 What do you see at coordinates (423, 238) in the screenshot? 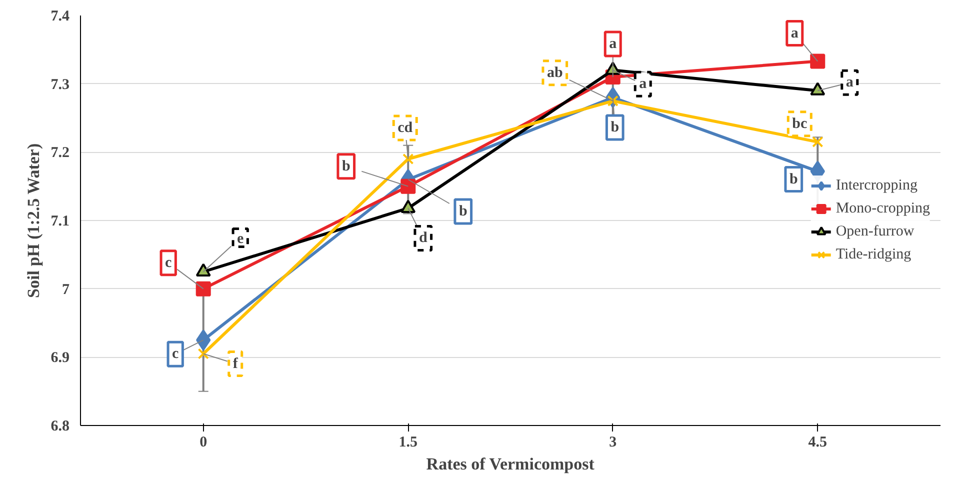
I see `annotation: d` at bounding box center [423, 238].